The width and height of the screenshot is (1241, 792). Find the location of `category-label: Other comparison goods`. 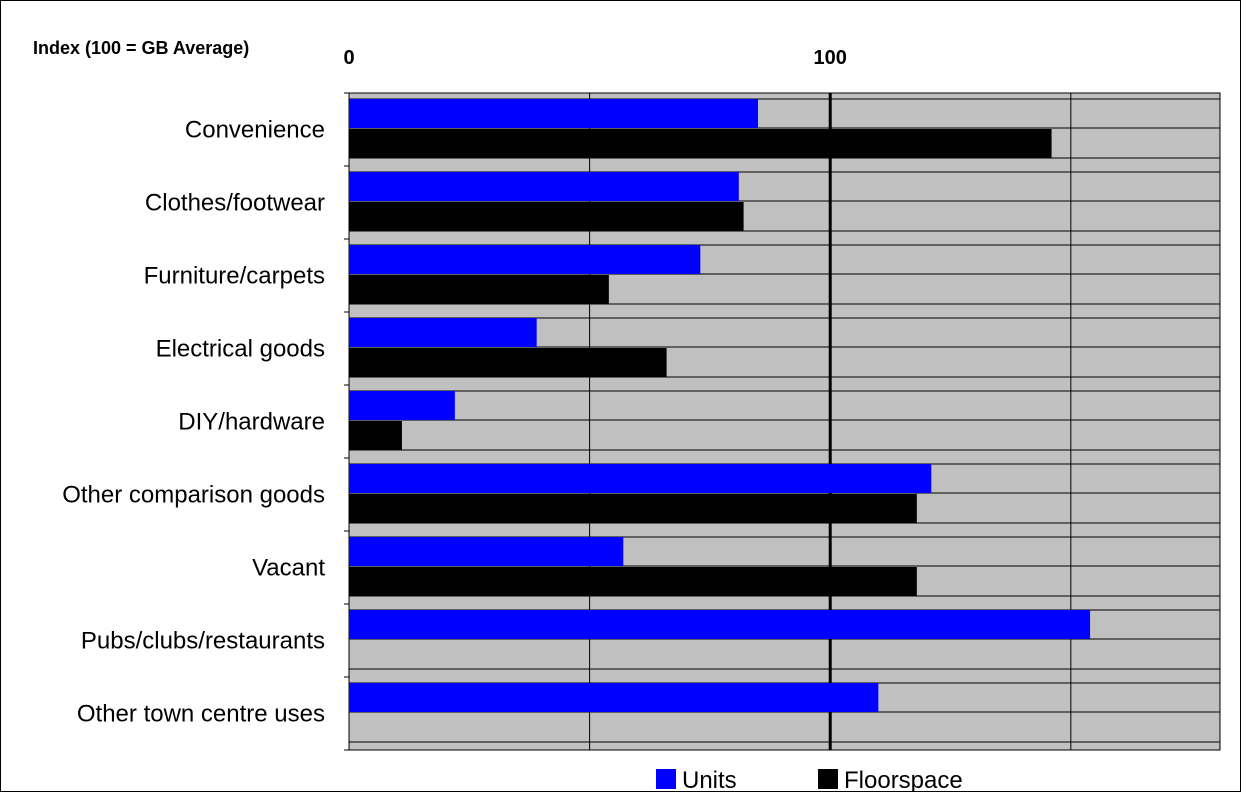

category-label: Other comparison goods is located at coordinates (193, 495).